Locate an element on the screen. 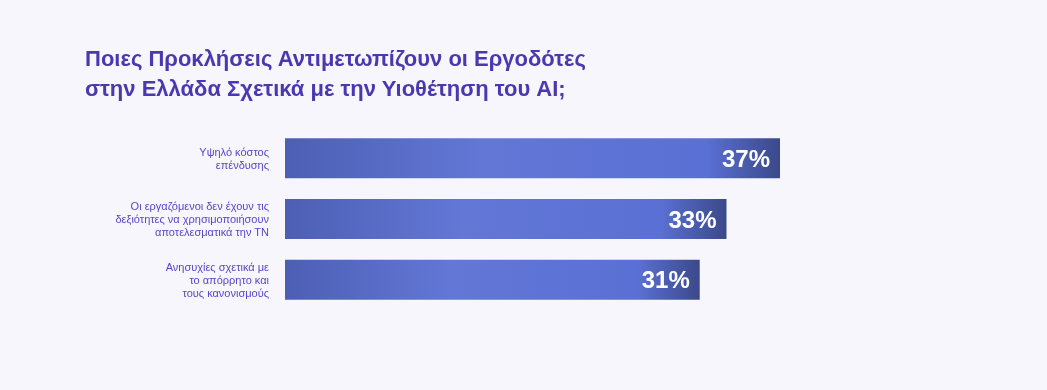  data-label: 33% is located at coordinates (692, 219).